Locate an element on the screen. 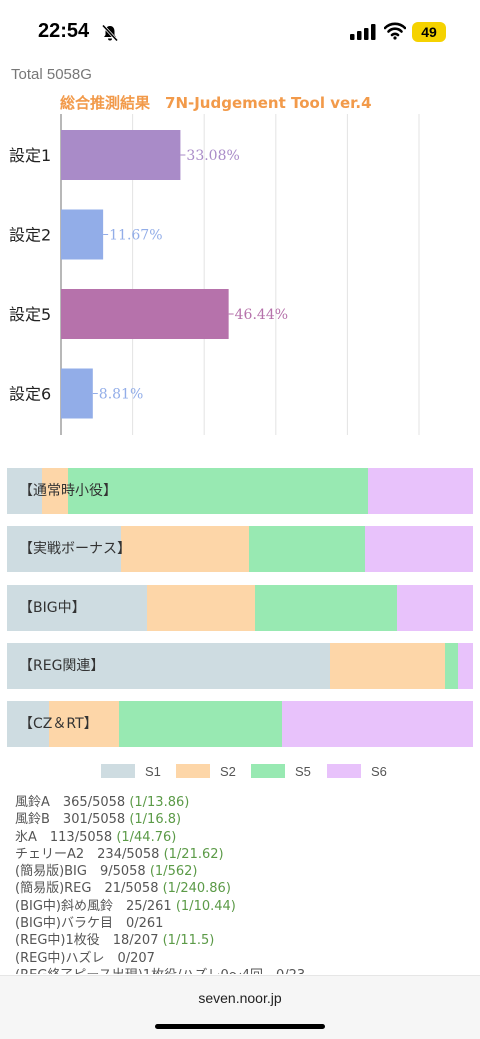 The width and height of the screenshot is (480, 1039). legend-item: S5 is located at coordinates (281, 771).